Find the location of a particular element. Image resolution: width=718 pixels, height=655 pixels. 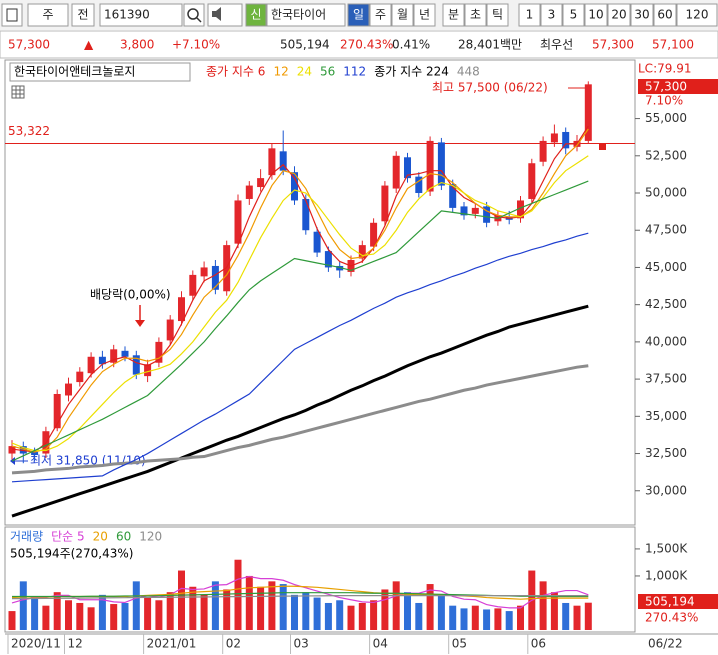

title-box is located at coordinates (100, 72).